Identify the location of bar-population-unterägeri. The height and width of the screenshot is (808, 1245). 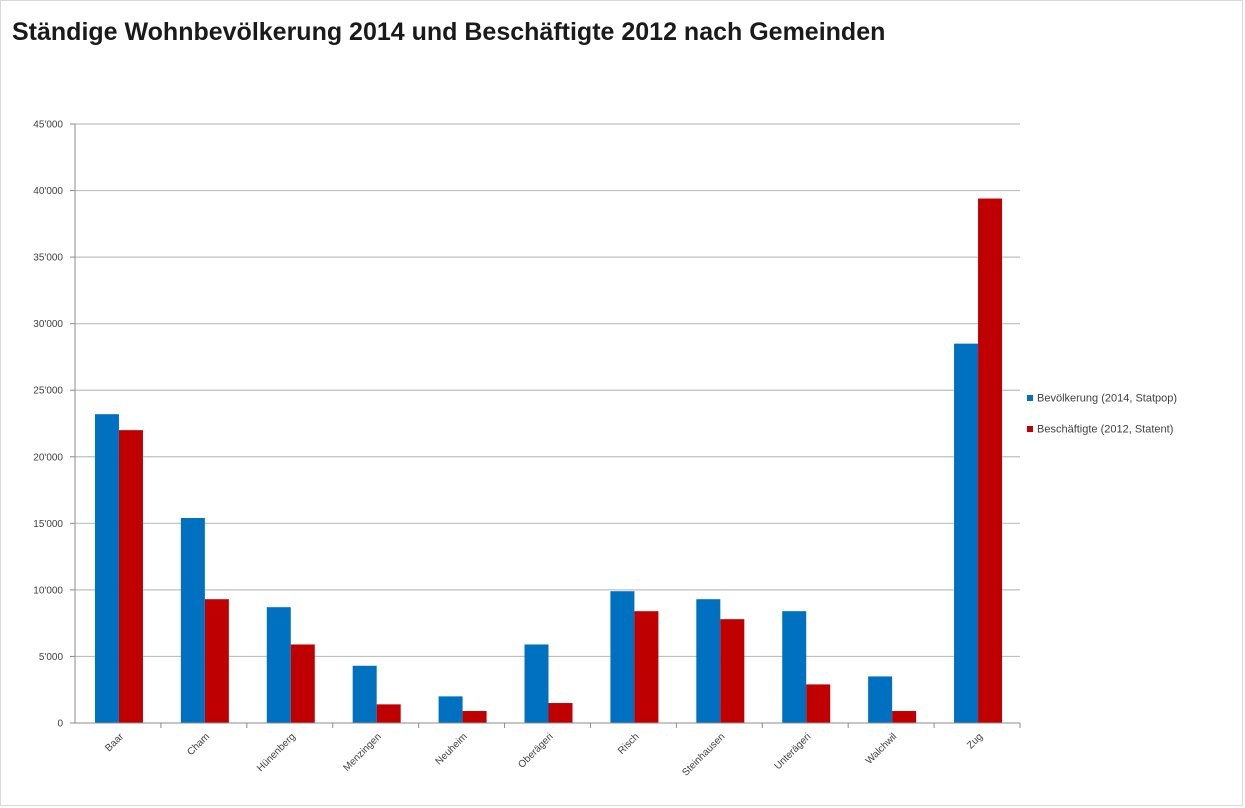
(794, 667).